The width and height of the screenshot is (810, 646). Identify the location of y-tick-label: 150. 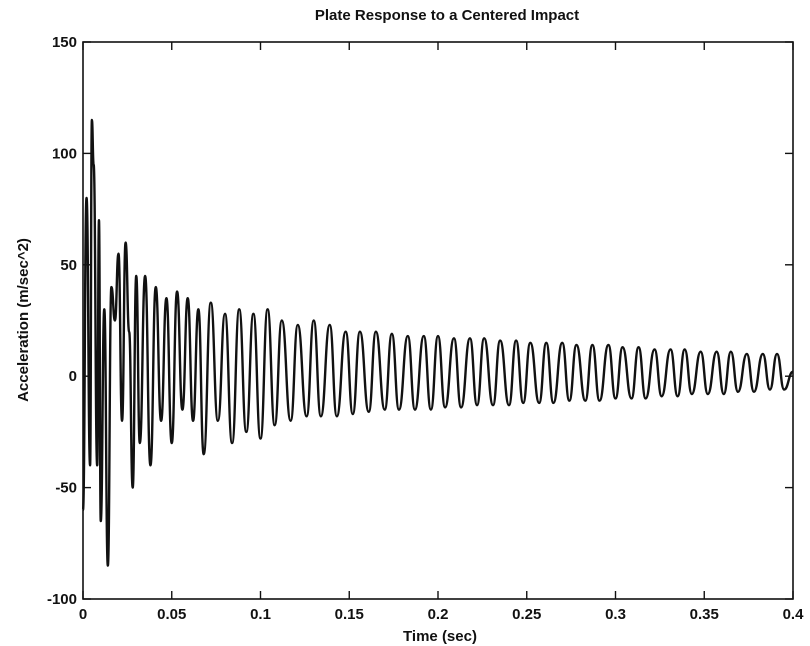
(64, 42).